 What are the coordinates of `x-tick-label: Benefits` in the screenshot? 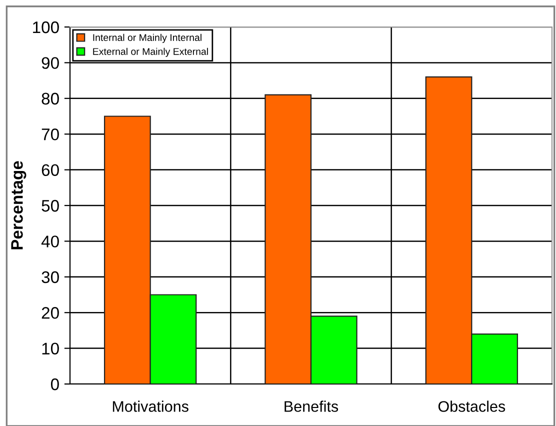 It's located at (311, 406).